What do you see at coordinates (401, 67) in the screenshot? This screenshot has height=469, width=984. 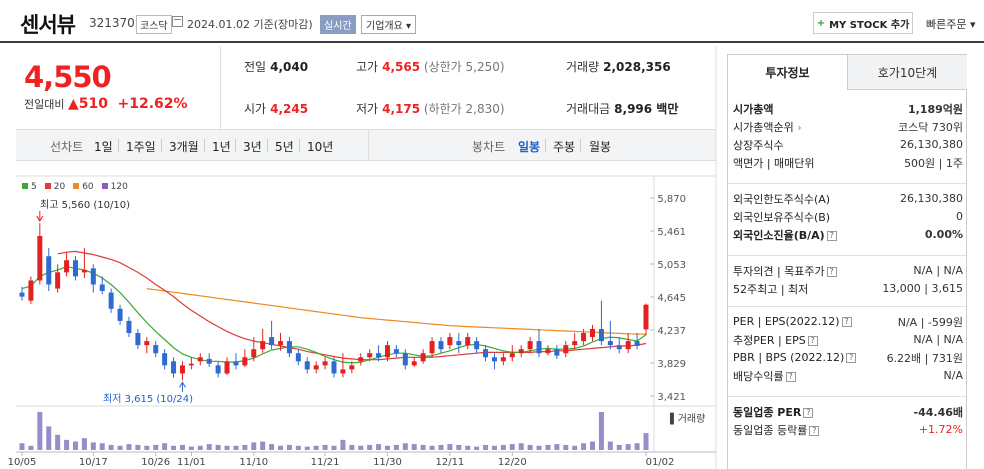 I see `high-value: 4,565` at bounding box center [401, 67].